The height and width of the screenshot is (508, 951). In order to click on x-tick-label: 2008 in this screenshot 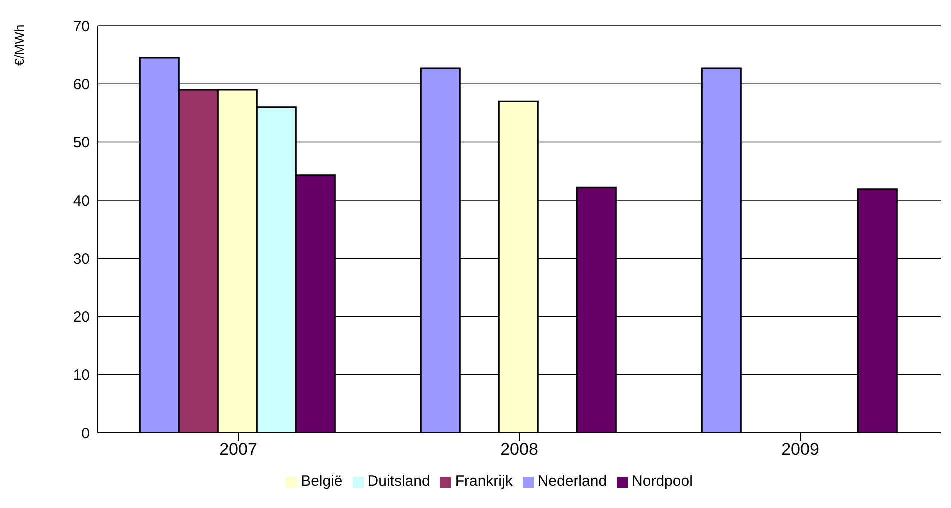, I will do `click(519, 450)`.